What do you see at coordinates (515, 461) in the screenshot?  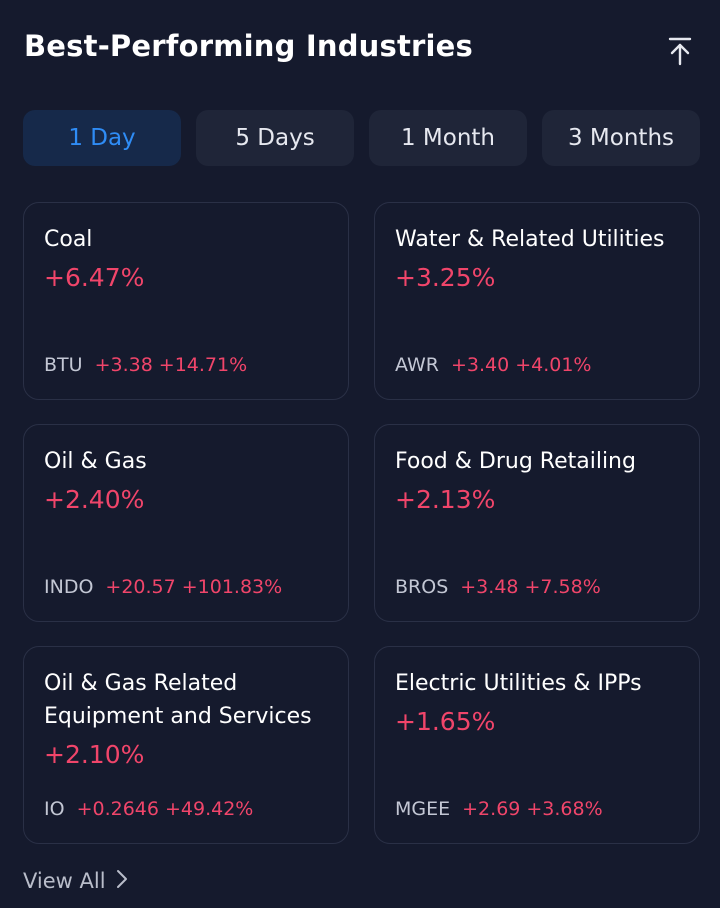 I see `industry-name: Food & Drug Retailing` at bounding box center [515, 461].